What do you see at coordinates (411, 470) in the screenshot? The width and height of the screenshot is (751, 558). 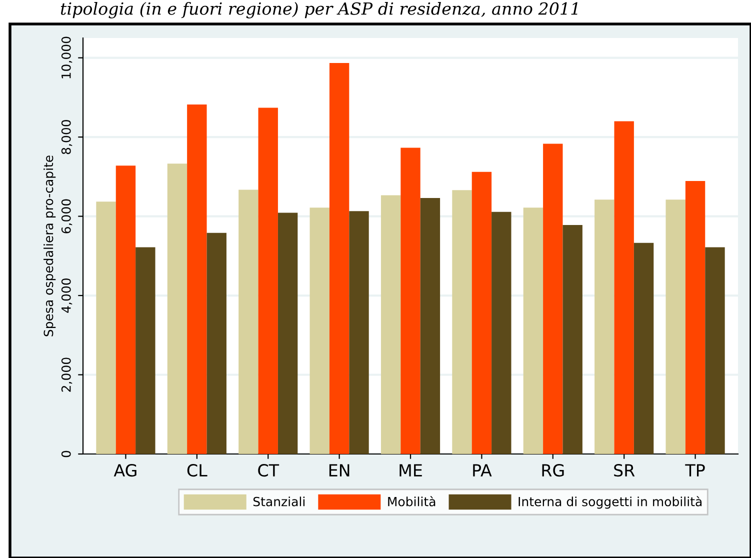 I see `x-tick-label: ME` at bounding box center [411, 470].